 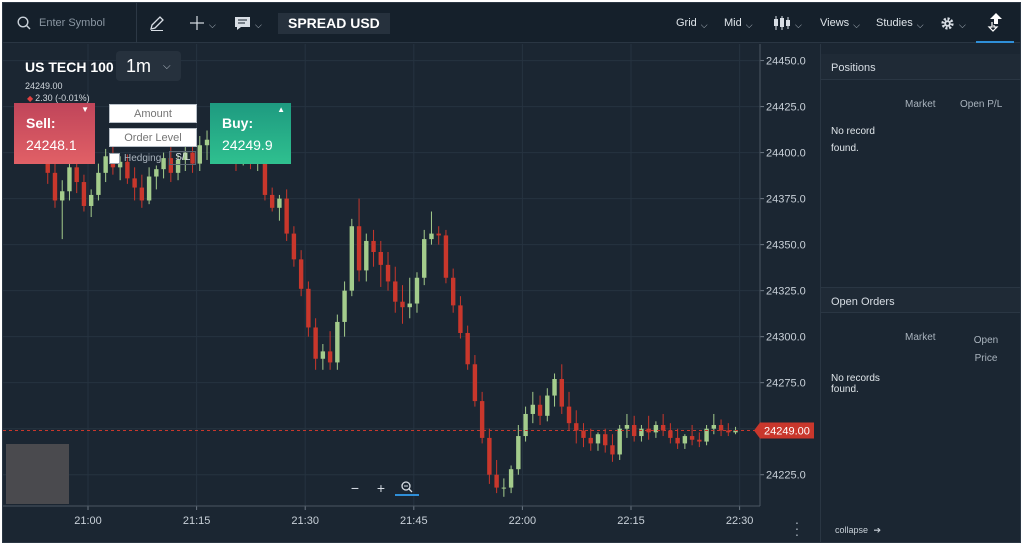 I want to click on stop-loss-button: S/L, so click(x=183, y=158).